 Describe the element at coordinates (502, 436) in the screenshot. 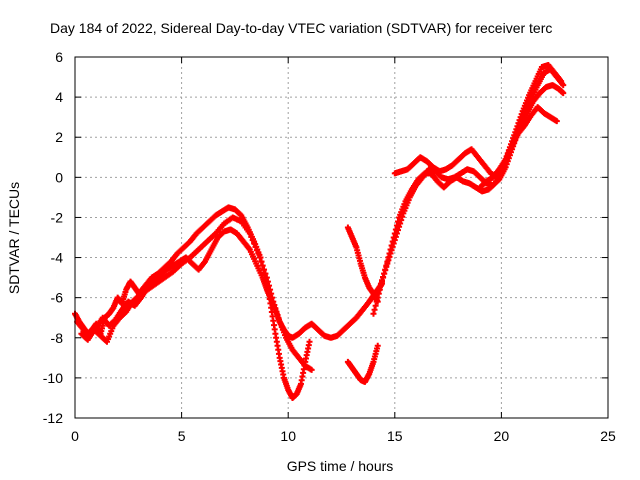

I see `x-tick-label: 20` at that location.